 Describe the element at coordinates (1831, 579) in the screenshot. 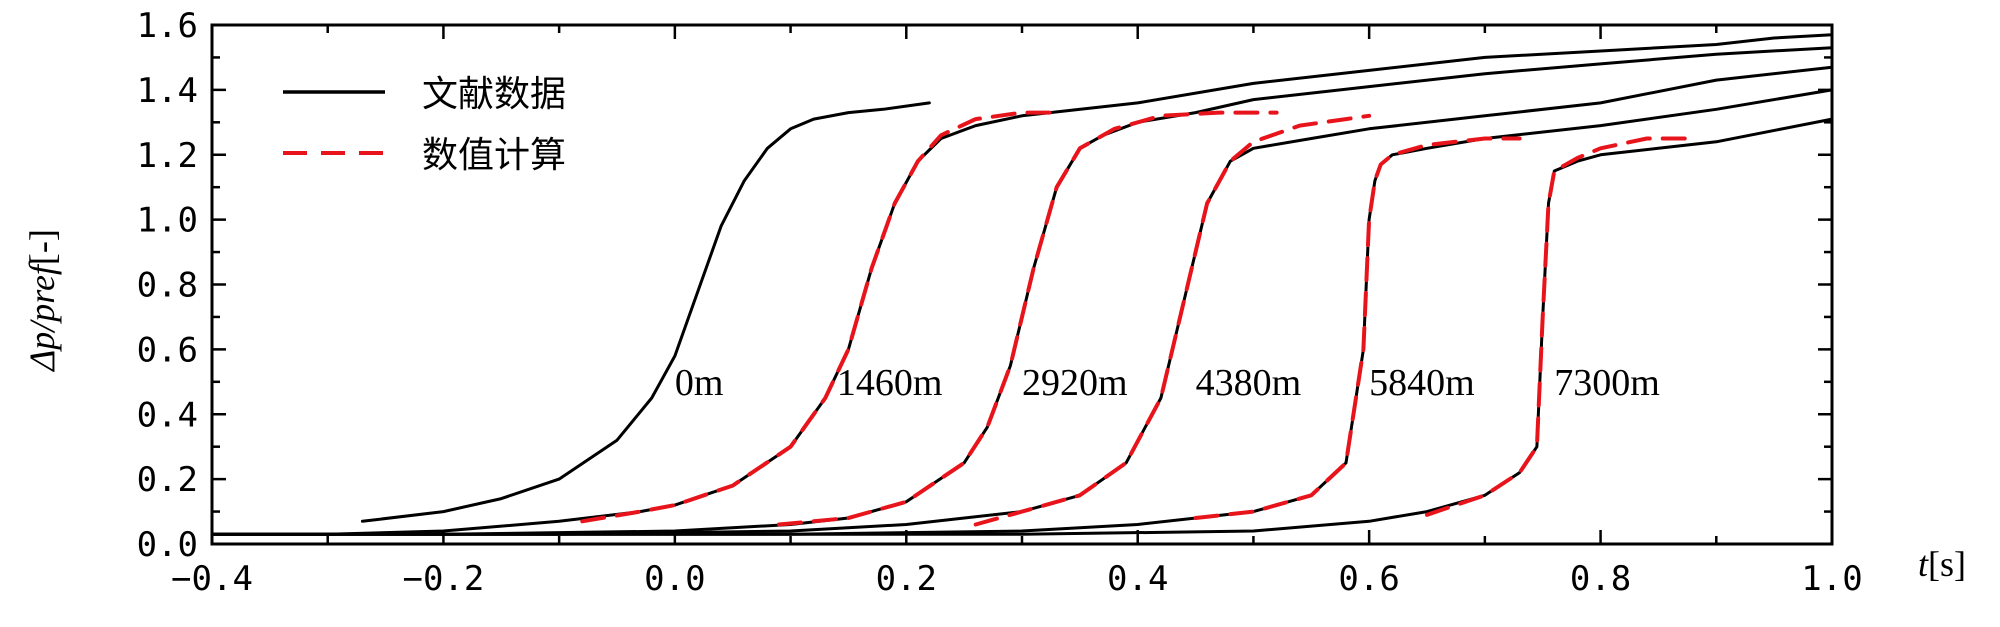

I see `x-tick-label: 1.0` at that location.